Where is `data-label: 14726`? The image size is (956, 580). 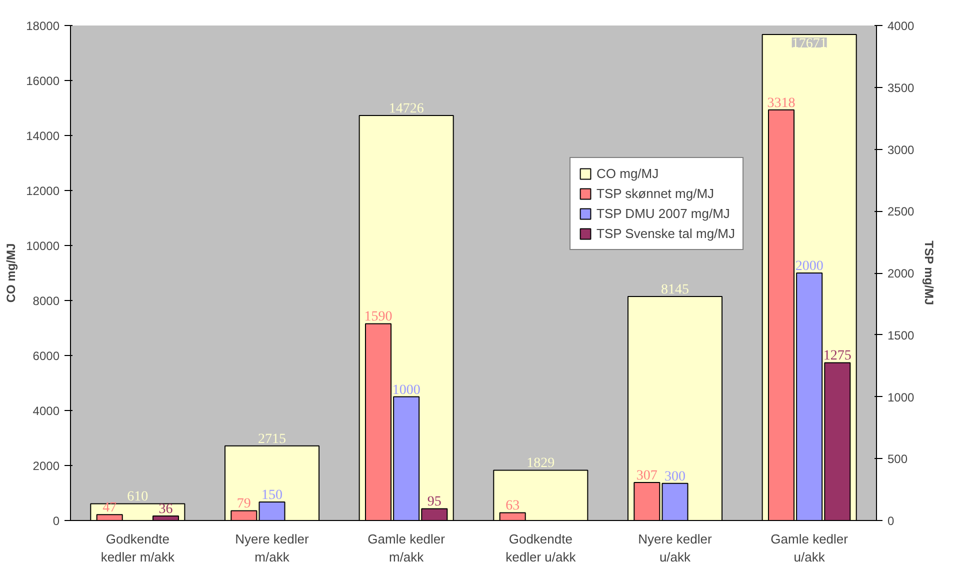 data-label: 14726 is located at coordinates (406, 109).